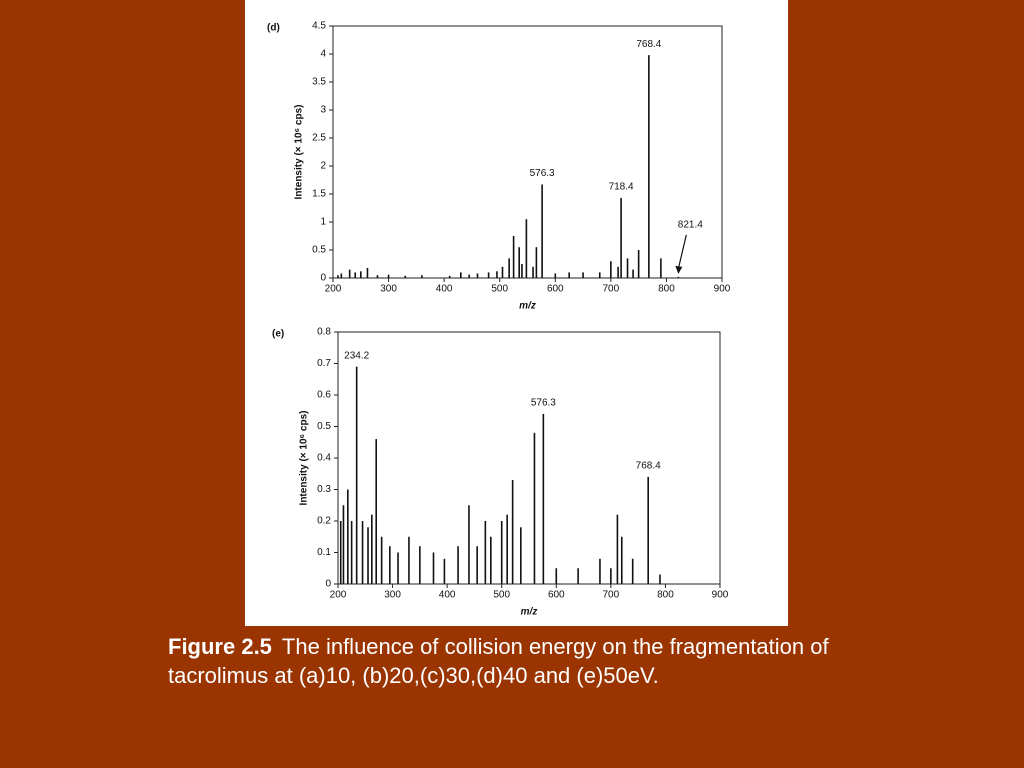  What do you see at coordinates (324, 363) in the screenshot?
I see `y-tick-label: 0.7` at bounding box center [324, 363].